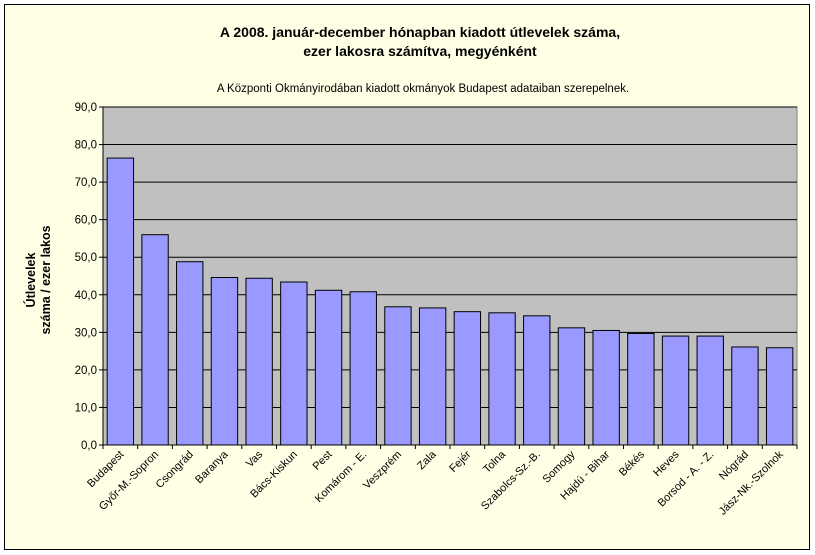 This screenshot has height=555, width=815. What do you see at coordinates (212, 467) in the screenshot?
I see `x-tick-label: Baranya` at bounding box center [212, 467].